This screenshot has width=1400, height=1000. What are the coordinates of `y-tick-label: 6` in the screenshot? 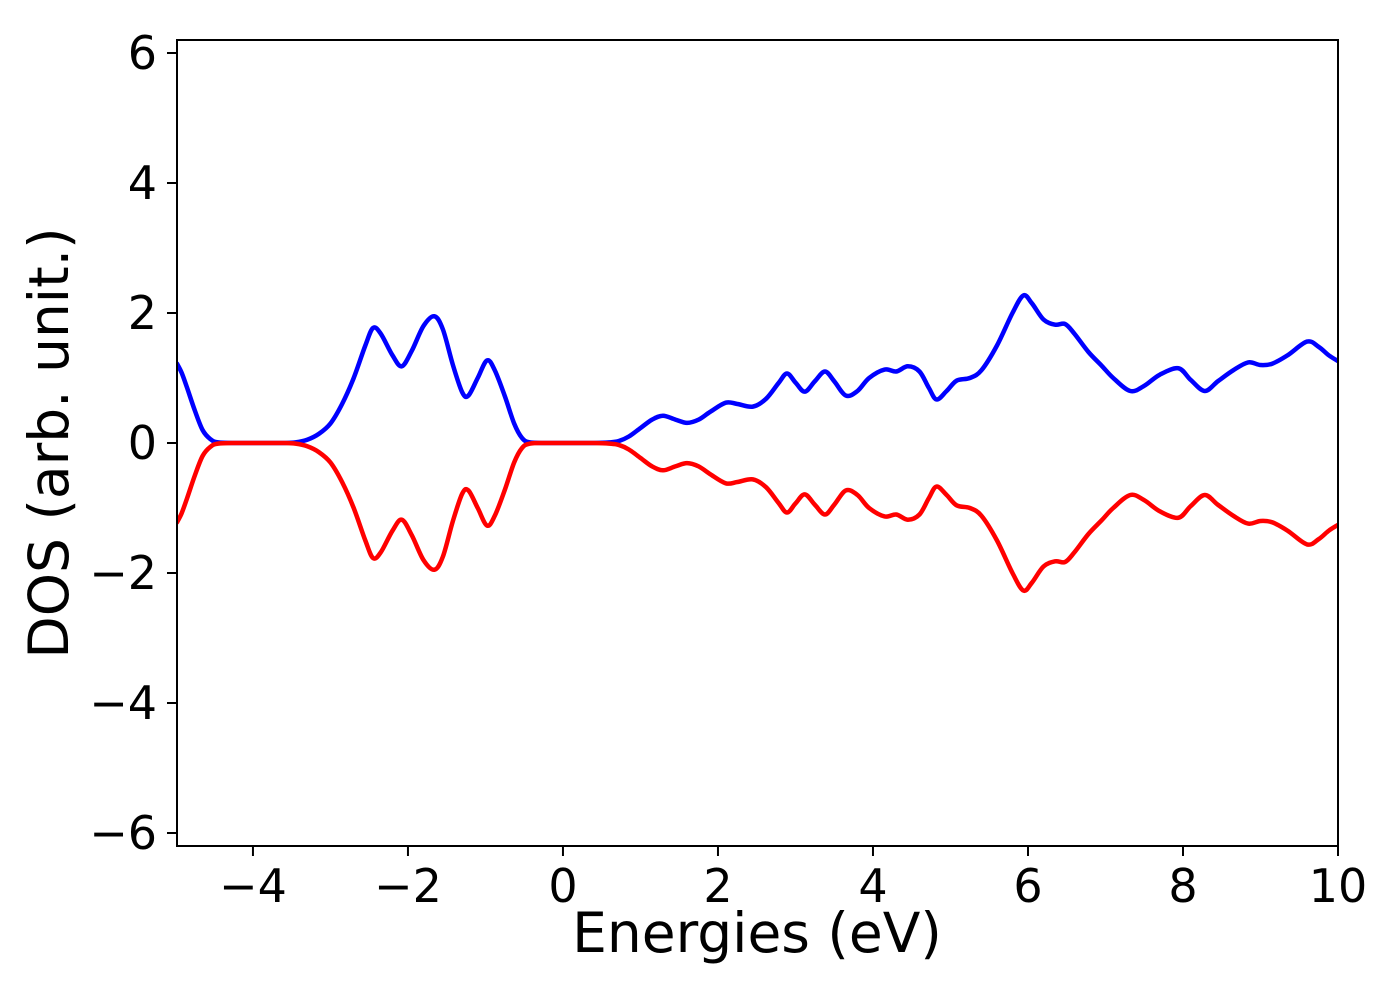 It's located at (142, 53).